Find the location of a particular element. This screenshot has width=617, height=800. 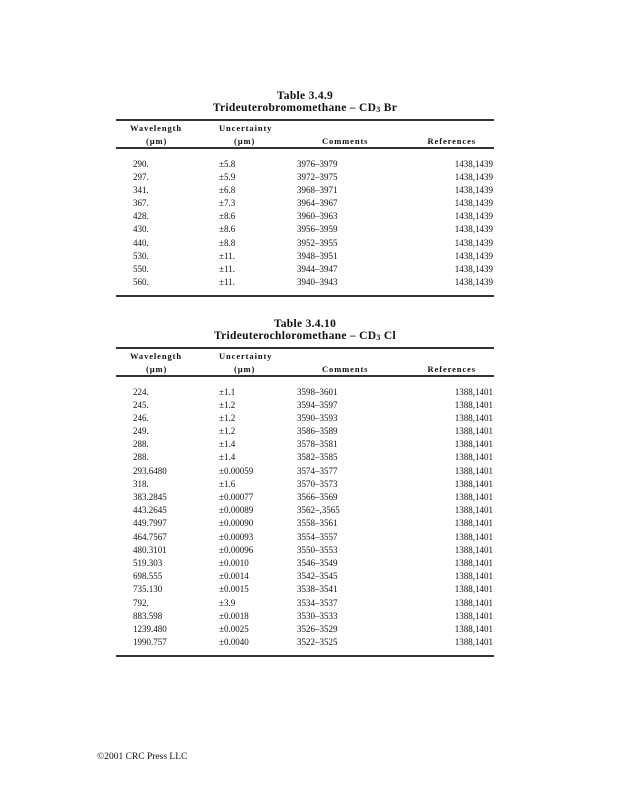

cell-uncertainty: ±0.0015 is located at coordinates (234, 589).